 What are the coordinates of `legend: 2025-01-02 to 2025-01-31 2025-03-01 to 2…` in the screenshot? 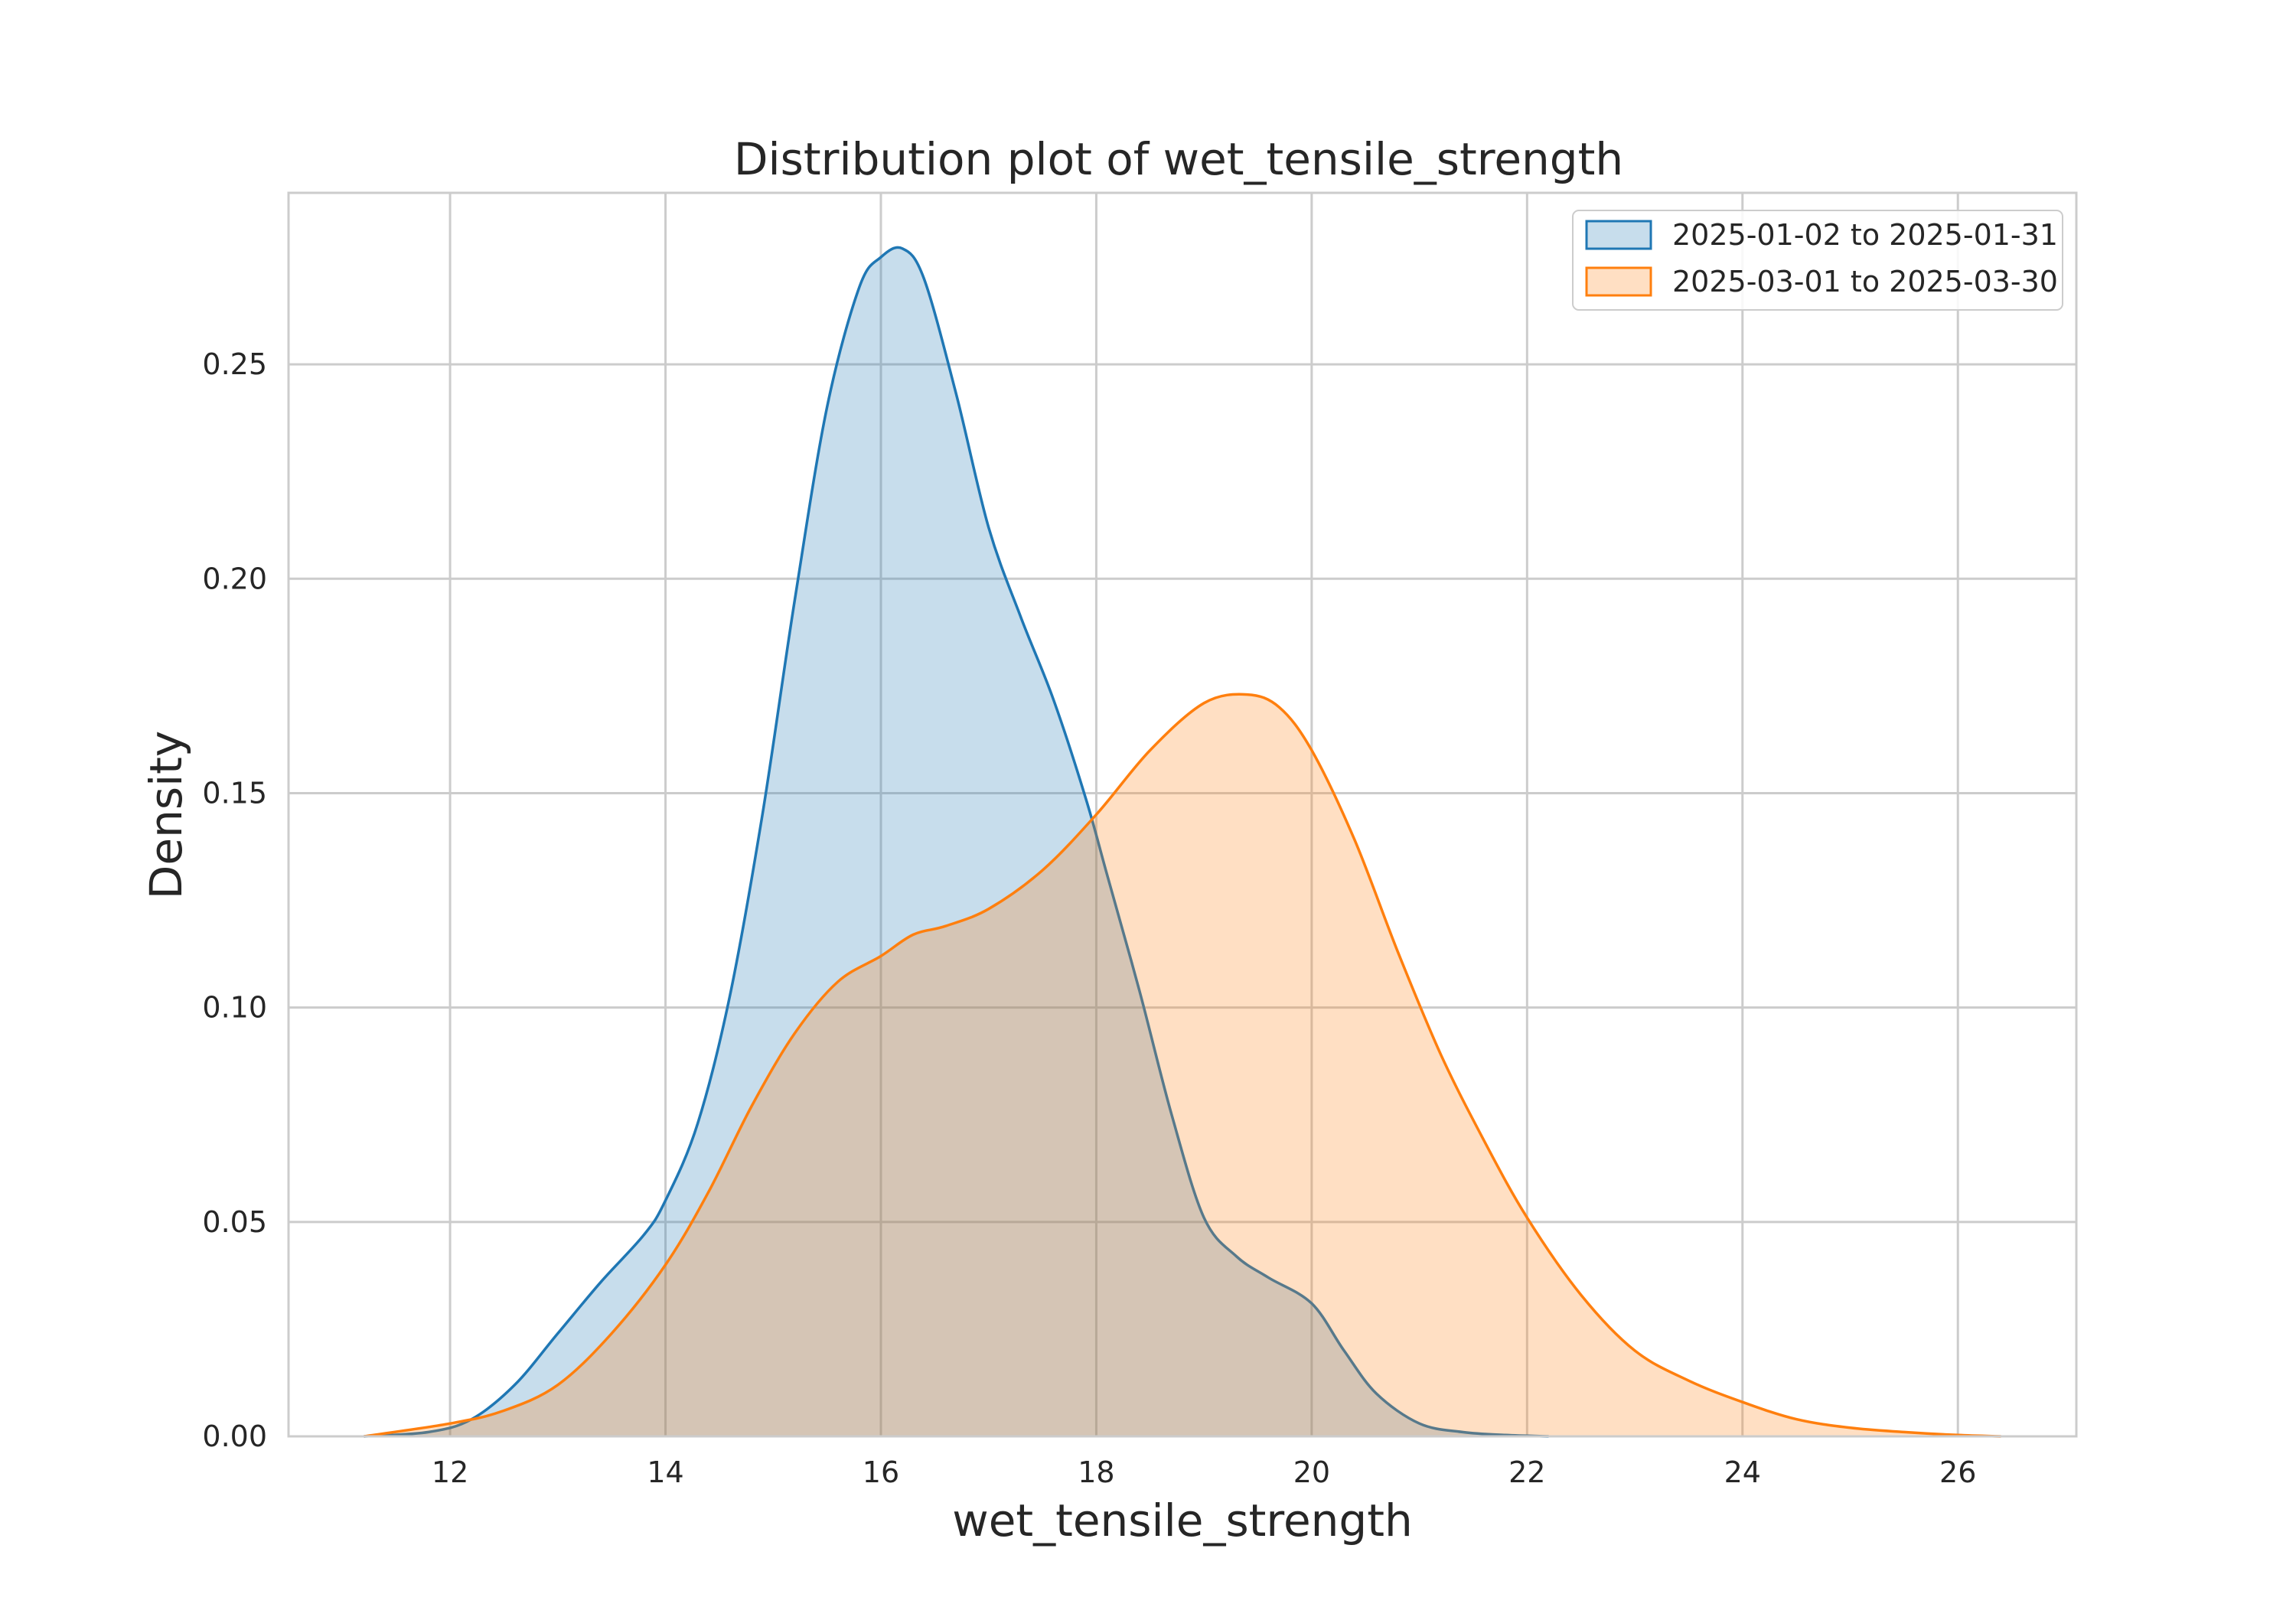 It's located at (1817, 260).